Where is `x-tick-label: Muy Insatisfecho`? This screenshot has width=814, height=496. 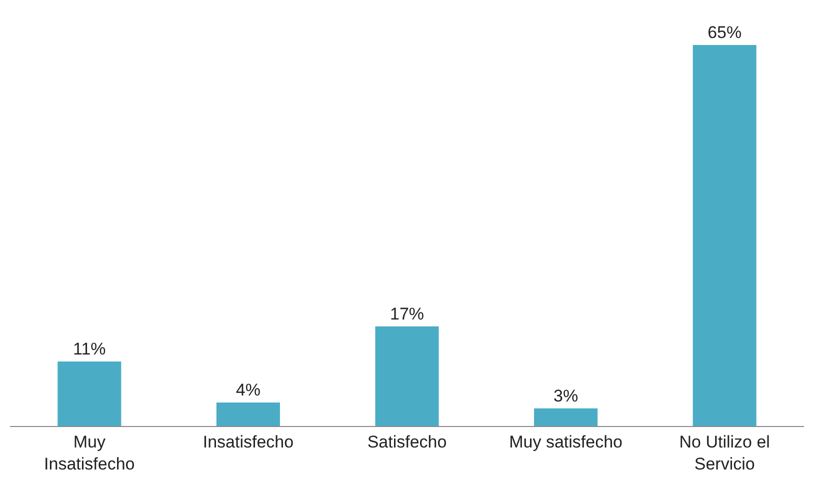
x-tick-label: Muy Insatisfecho is located at coordinates (89, 453).